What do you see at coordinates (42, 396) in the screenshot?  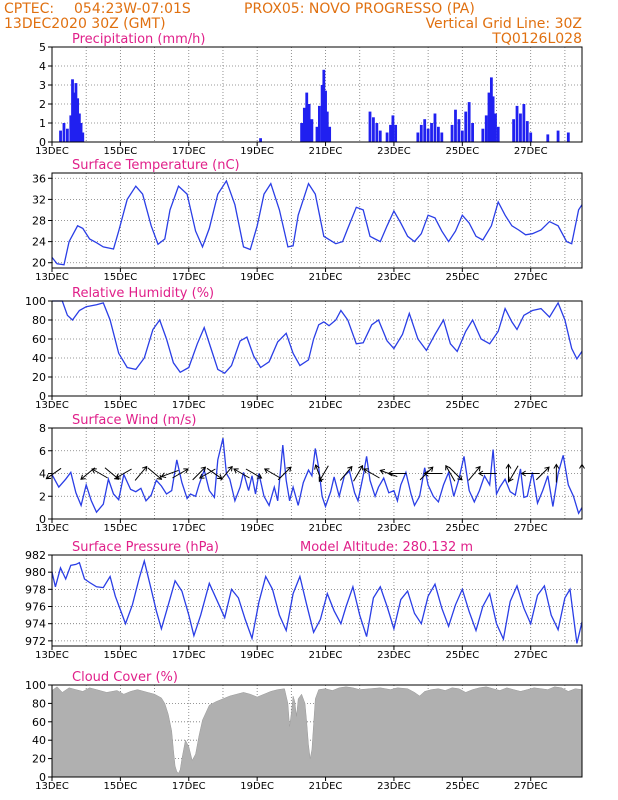 I see `humidity-ytick-label: 0` at bounding box center [42, 396].